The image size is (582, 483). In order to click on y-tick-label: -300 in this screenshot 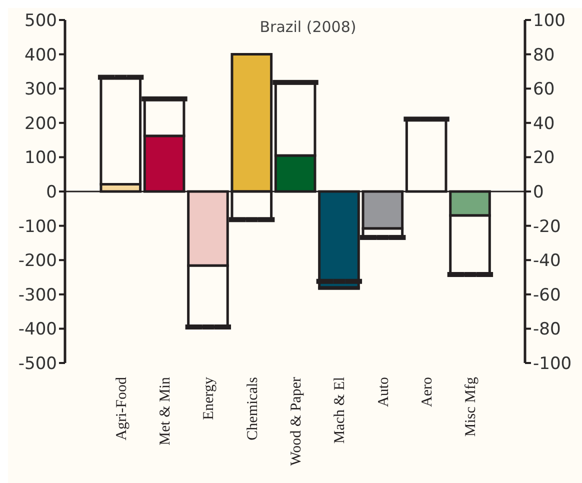, I will do `click(37, 295)`.